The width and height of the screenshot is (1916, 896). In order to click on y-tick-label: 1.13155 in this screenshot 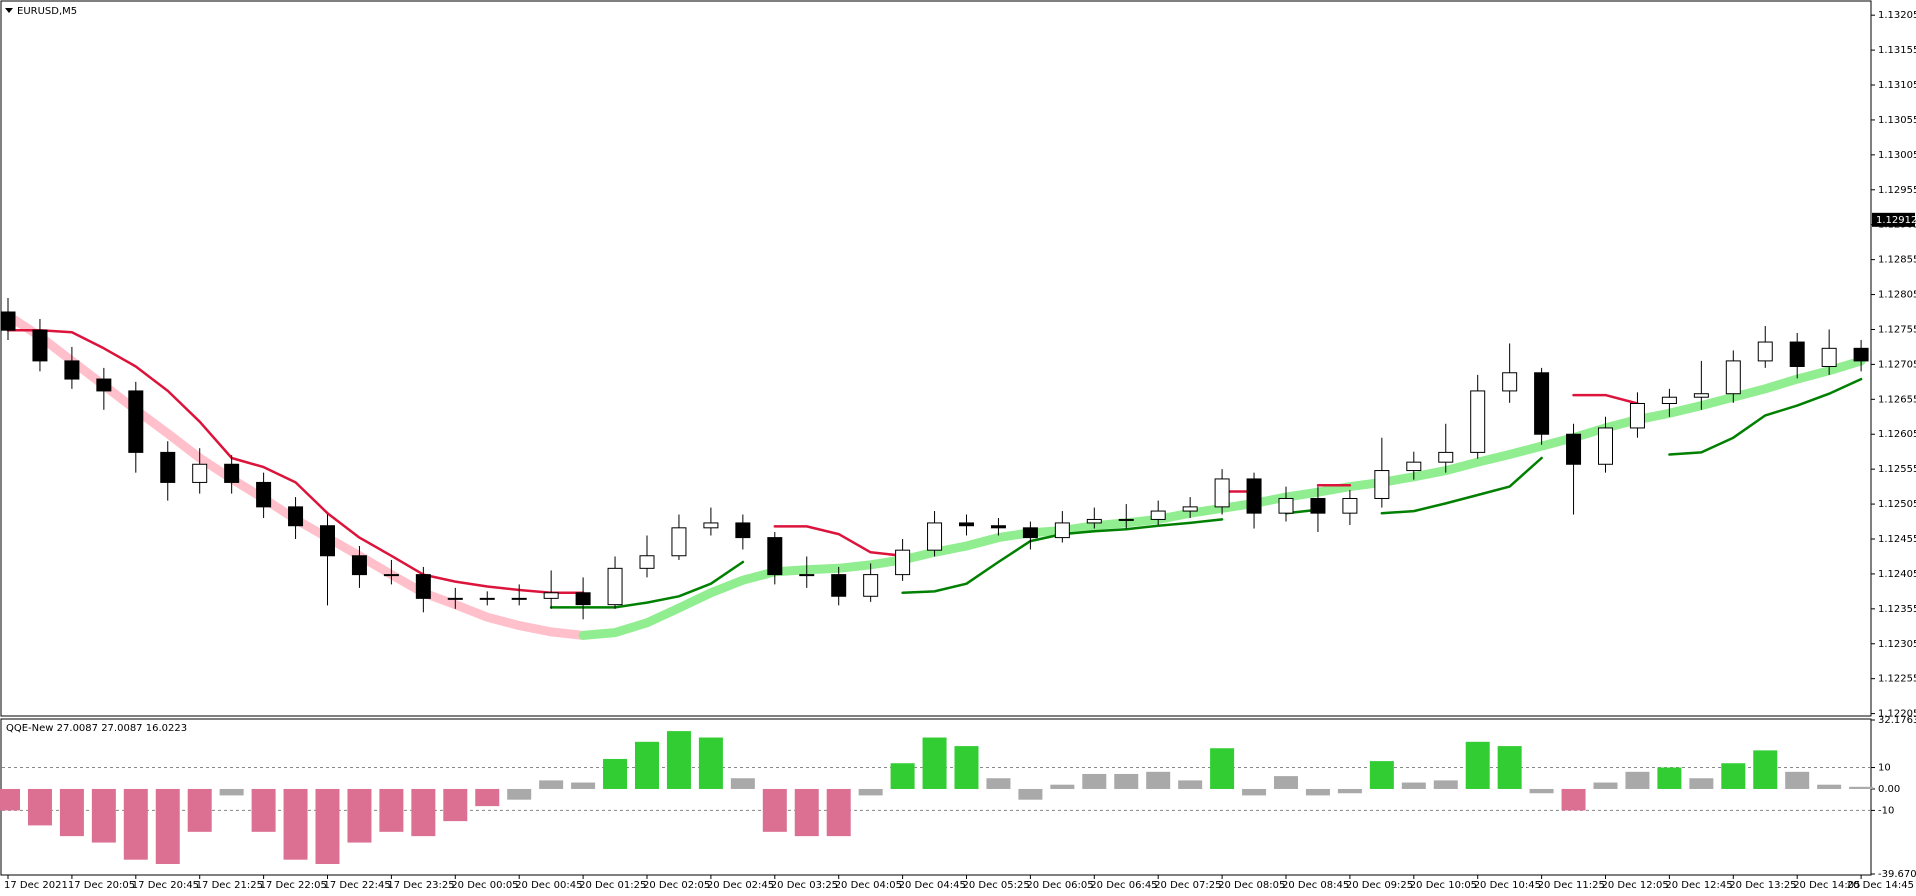, I will do `click(1897, 50)`.